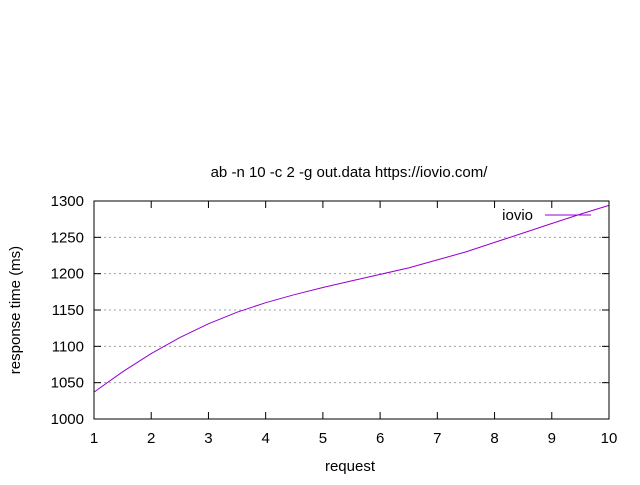  I want to click on legend: iovio, so click(546, 215).